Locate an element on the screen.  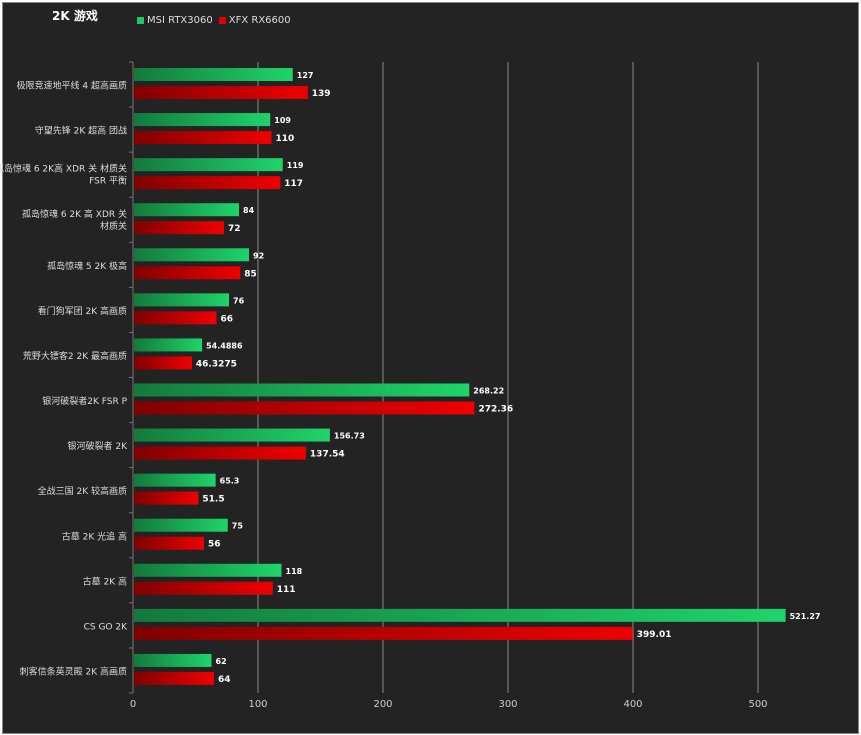
x-tick-label: 500 is located at coordinates (757, 704).